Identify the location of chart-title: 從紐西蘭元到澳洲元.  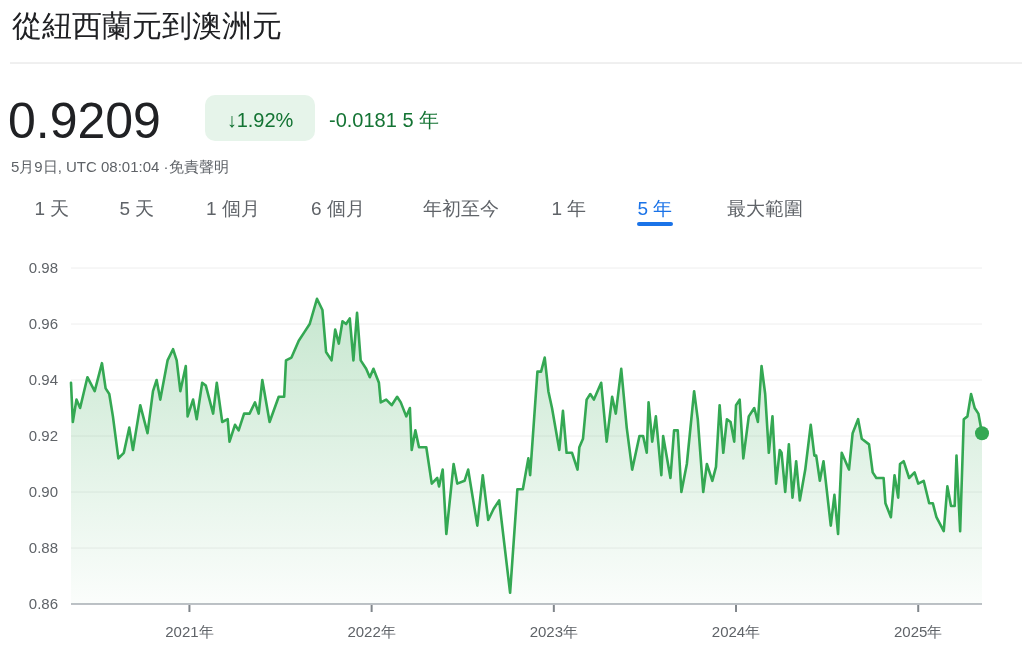
(147, 25).